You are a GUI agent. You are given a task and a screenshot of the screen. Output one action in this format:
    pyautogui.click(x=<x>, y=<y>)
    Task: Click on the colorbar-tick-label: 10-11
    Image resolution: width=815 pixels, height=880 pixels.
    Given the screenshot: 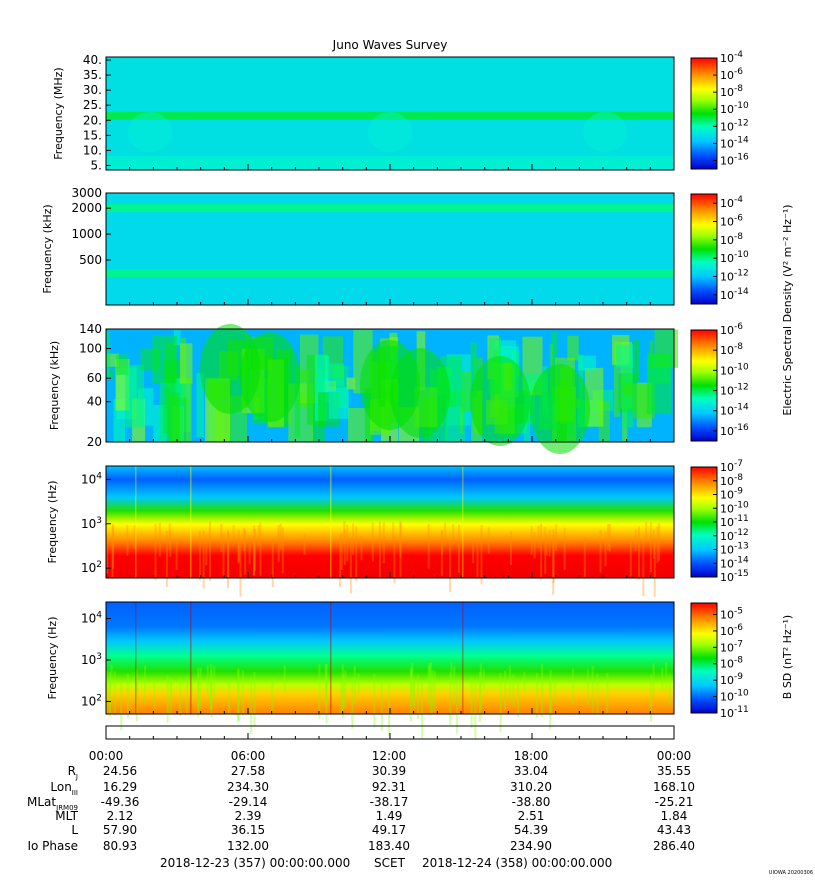 What is the action you would take?
    pyautogui.click(x=734, y=712)
    